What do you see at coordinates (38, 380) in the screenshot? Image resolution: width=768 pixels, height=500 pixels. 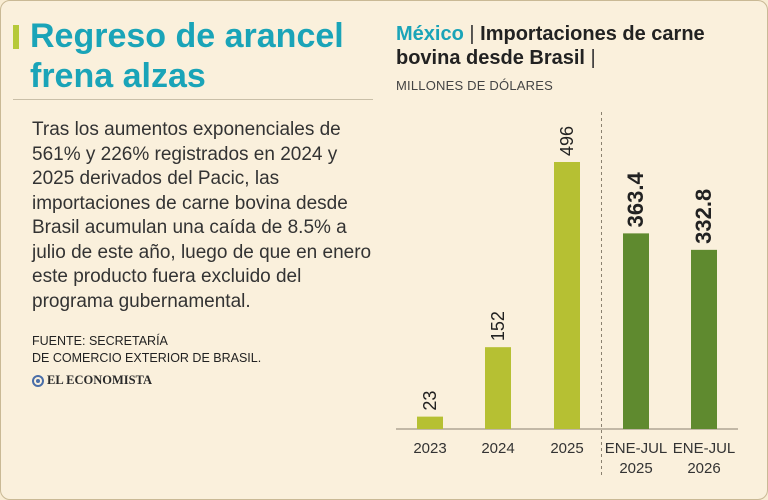 I see `globe-icon` at bounding box center [38, 380].